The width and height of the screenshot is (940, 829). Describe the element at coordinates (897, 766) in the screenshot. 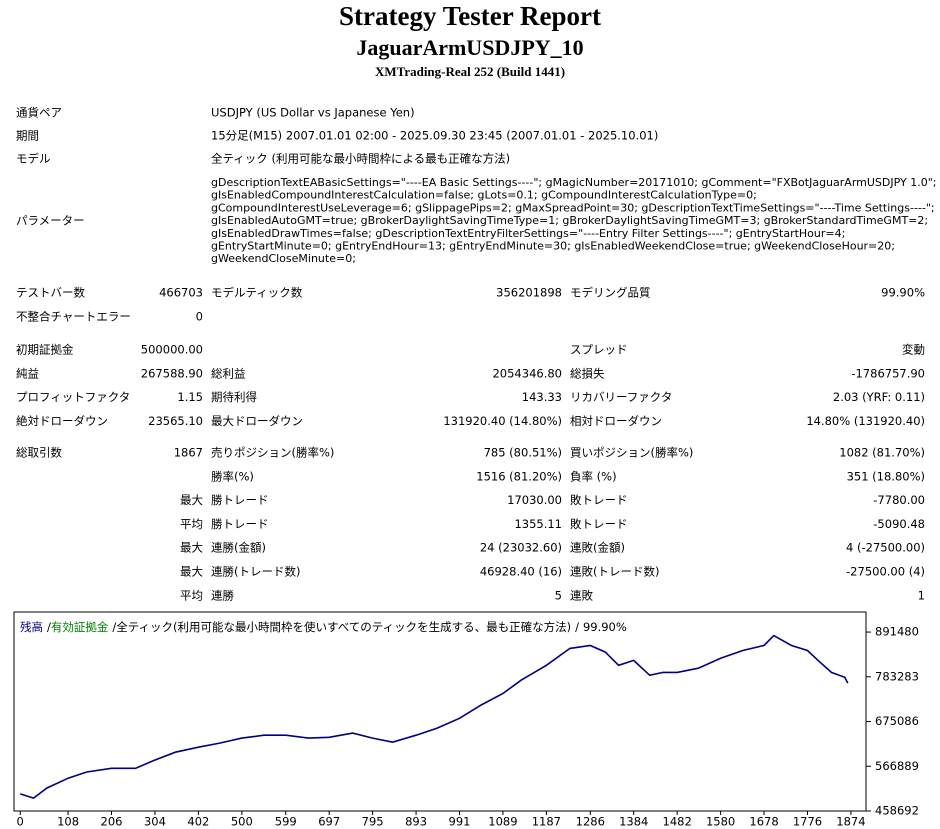

I see `y-tick-label: 566889` at that location.